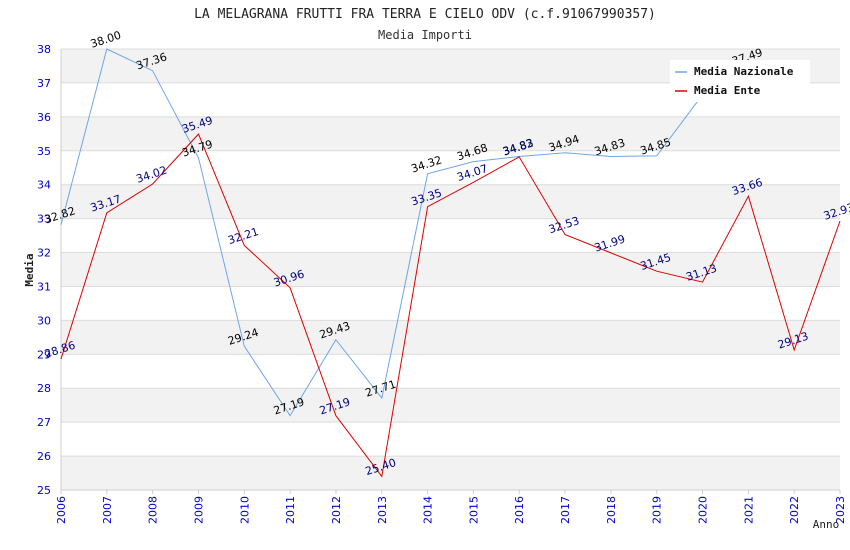 This screenshot has width=850, height=550. What do you see at coordinates (44, 490) in the screenshot?
I see `y-tick-label: 25` at bounding box center [44, 490].